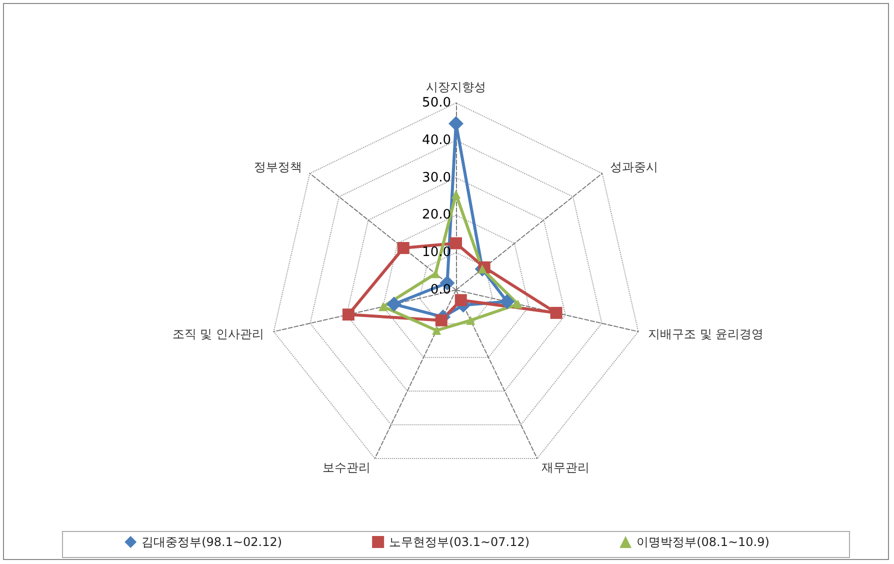  I want to click on legend-label: 이명박정부(08.1~10.9), so click(703, 542).